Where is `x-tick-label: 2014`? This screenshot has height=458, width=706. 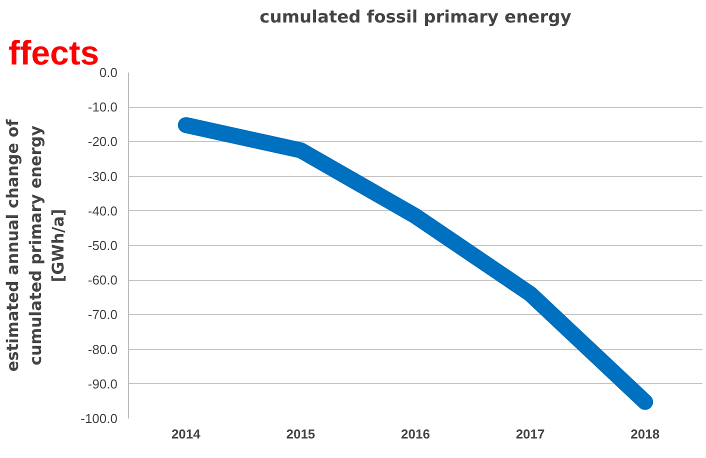
x-tick-label: 2014 is located at coordinates (186, 434).